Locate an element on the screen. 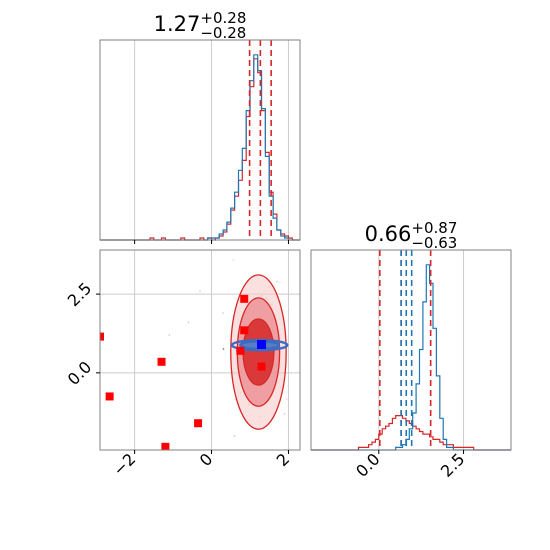  param2-title: 0.66+0.87 −0.63 is located at coordinates (411, 235).